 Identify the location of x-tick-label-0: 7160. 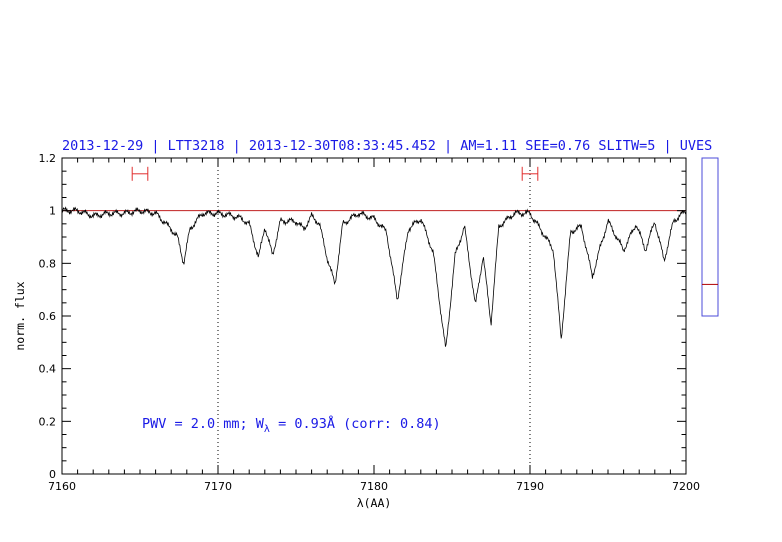
(62, 486).